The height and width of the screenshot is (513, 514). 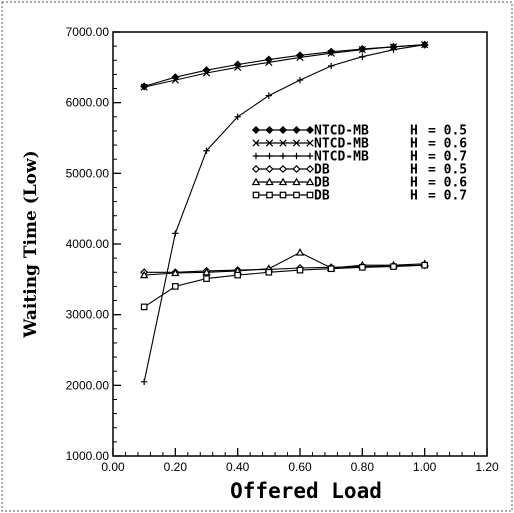 What do you see at coordinates (359, 183) in the screenshot?
I see `legend-item: DB H = 0.6` at bounding box center [359, 183].